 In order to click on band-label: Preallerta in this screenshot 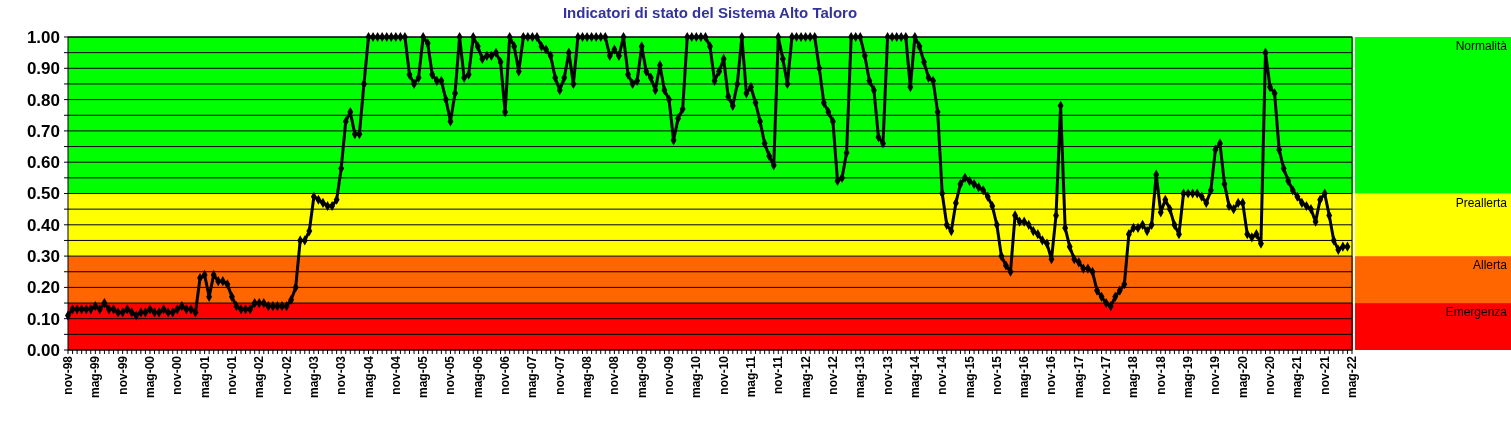, I will do `click(1481, 202)`.